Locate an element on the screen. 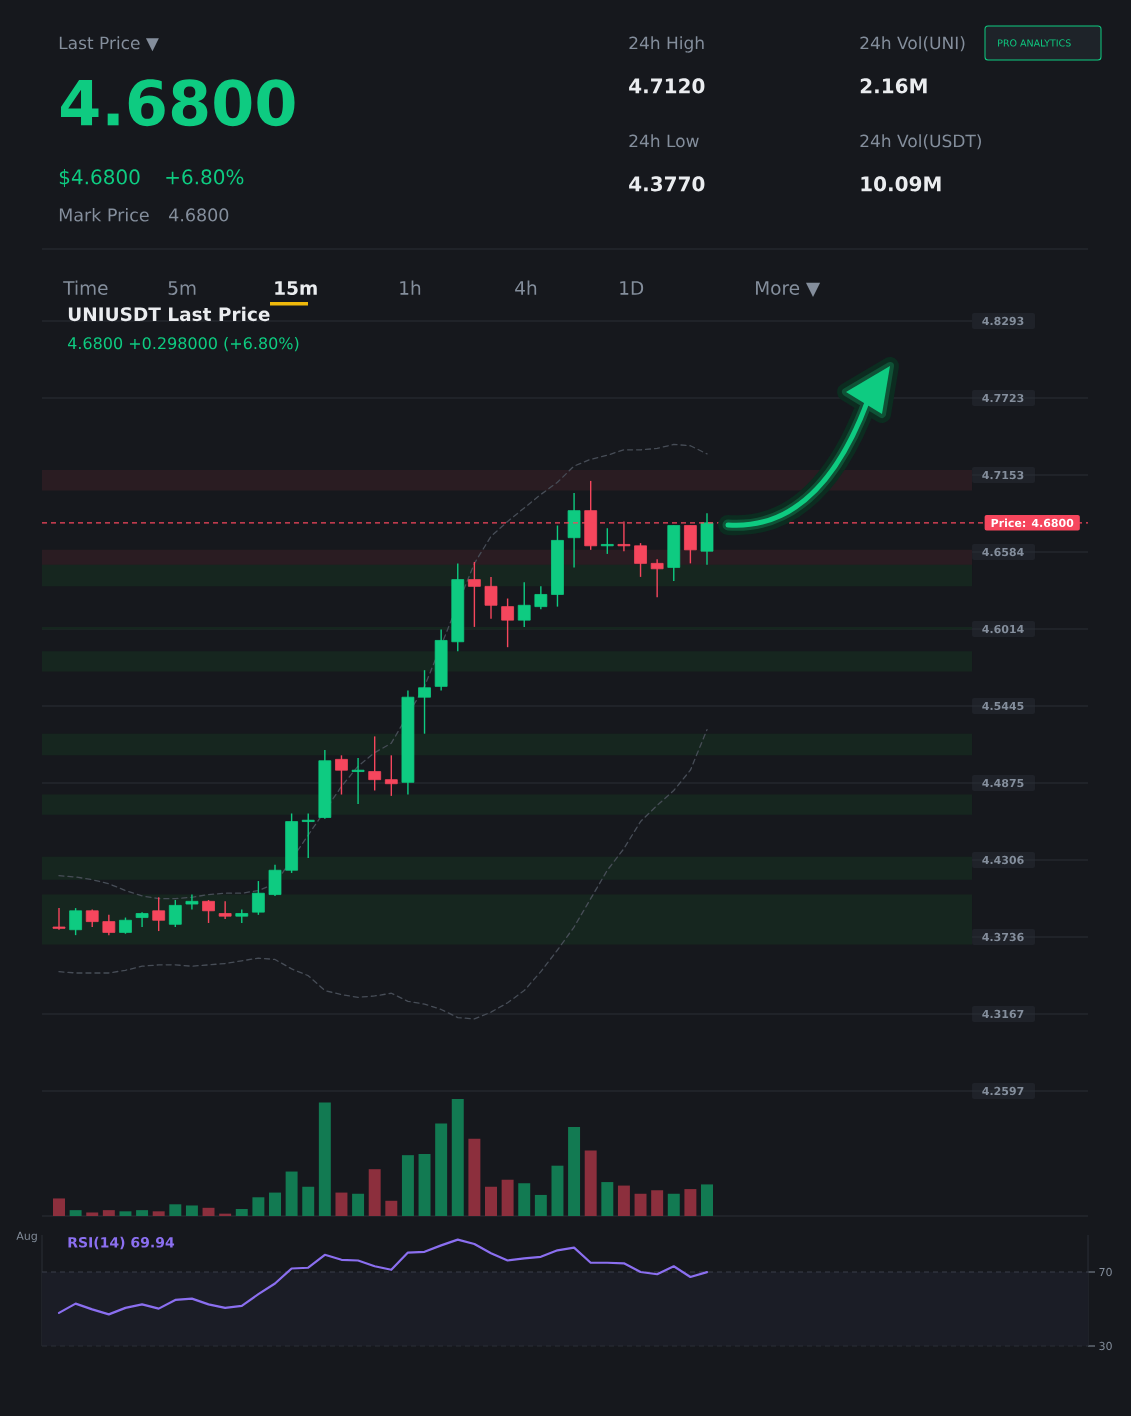 The image size is (1131, 1416). line-series is located at coordinates (383, 1277).